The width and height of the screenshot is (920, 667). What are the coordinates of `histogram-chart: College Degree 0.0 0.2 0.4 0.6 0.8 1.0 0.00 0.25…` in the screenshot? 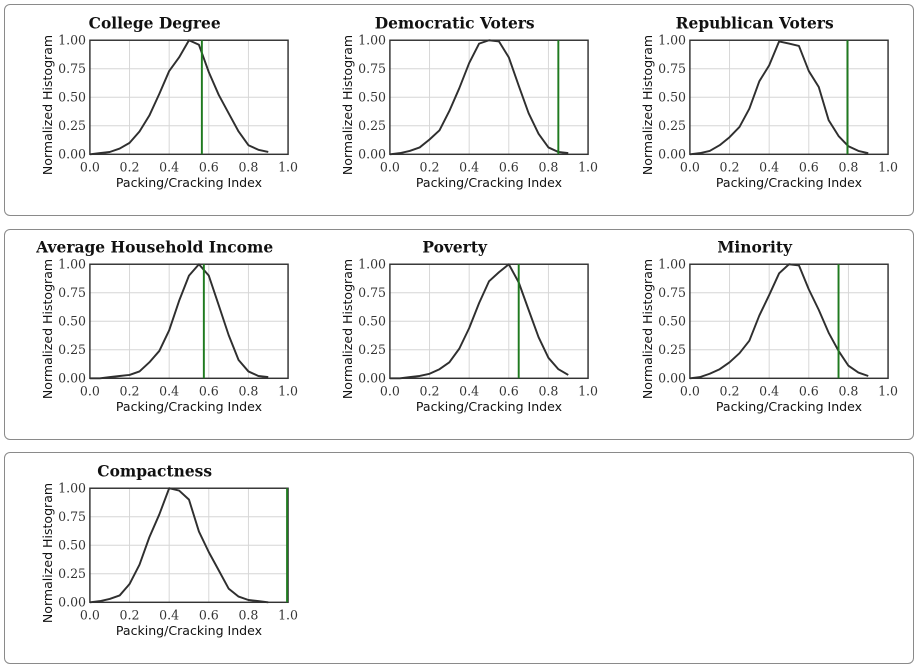 It's located at (149, 105).